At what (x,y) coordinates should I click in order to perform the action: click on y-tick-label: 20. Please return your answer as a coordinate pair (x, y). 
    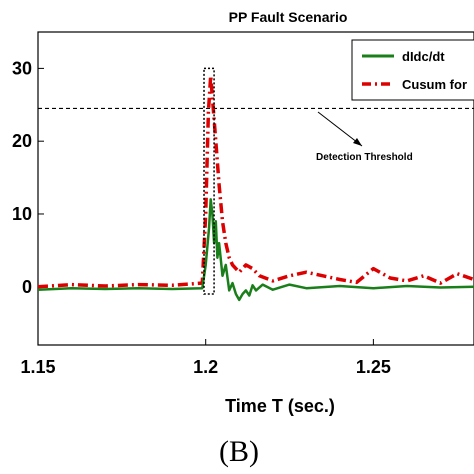
    Looking at the image, I should click on (22, 141).